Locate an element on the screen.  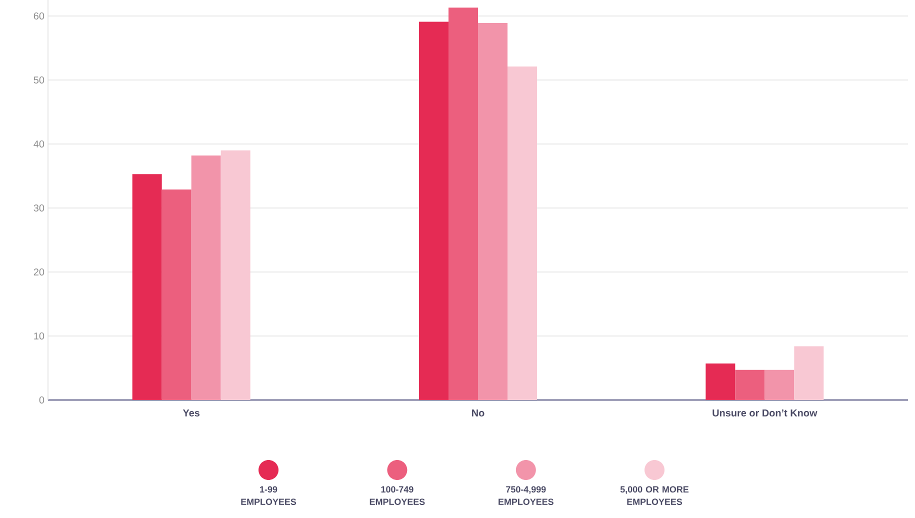
y-tick-label: 60 is located at coordinates (39, 16).